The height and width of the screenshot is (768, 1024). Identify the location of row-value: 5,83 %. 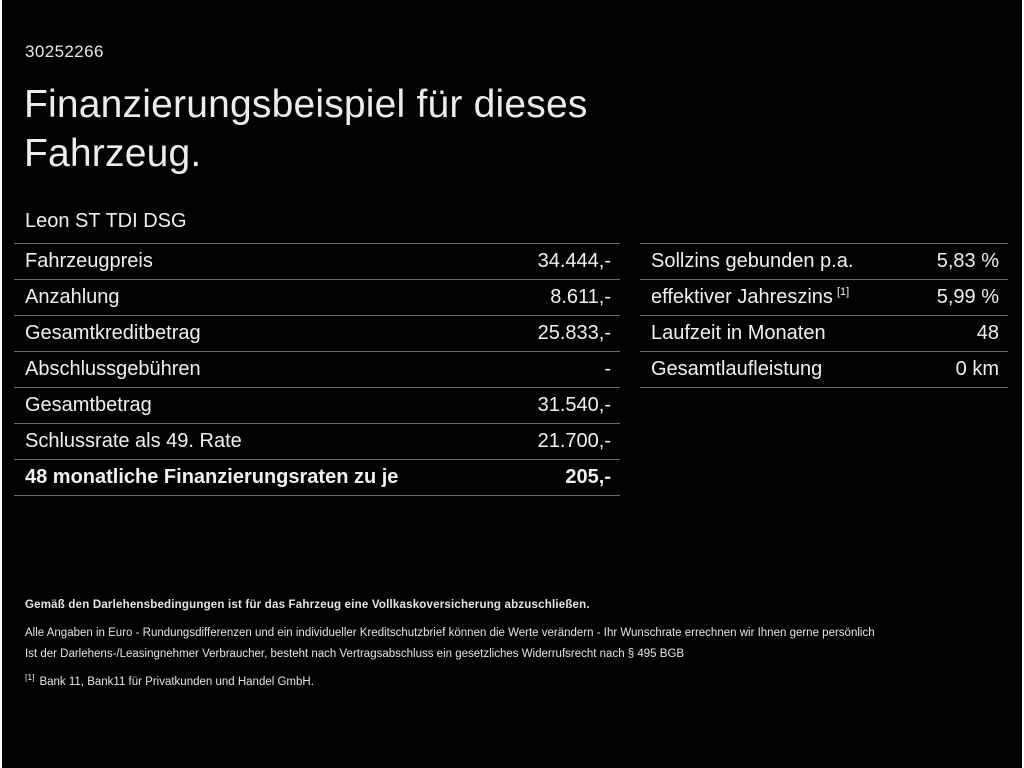
(967, 261).